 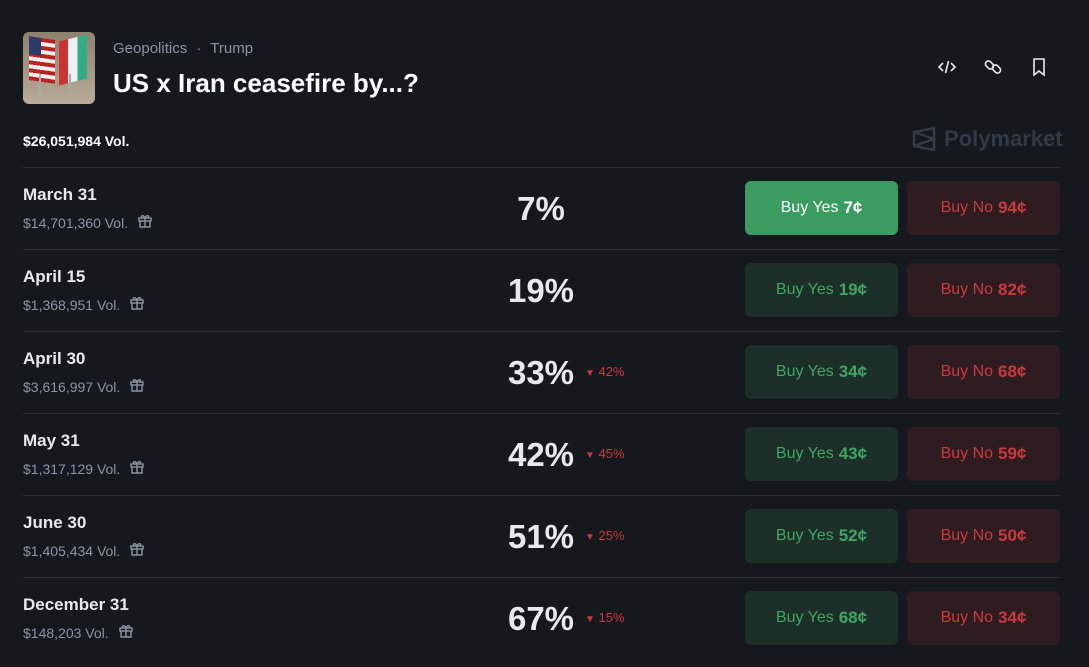 I want to click on yes-price: 19¢, so click(x=853, y=289).